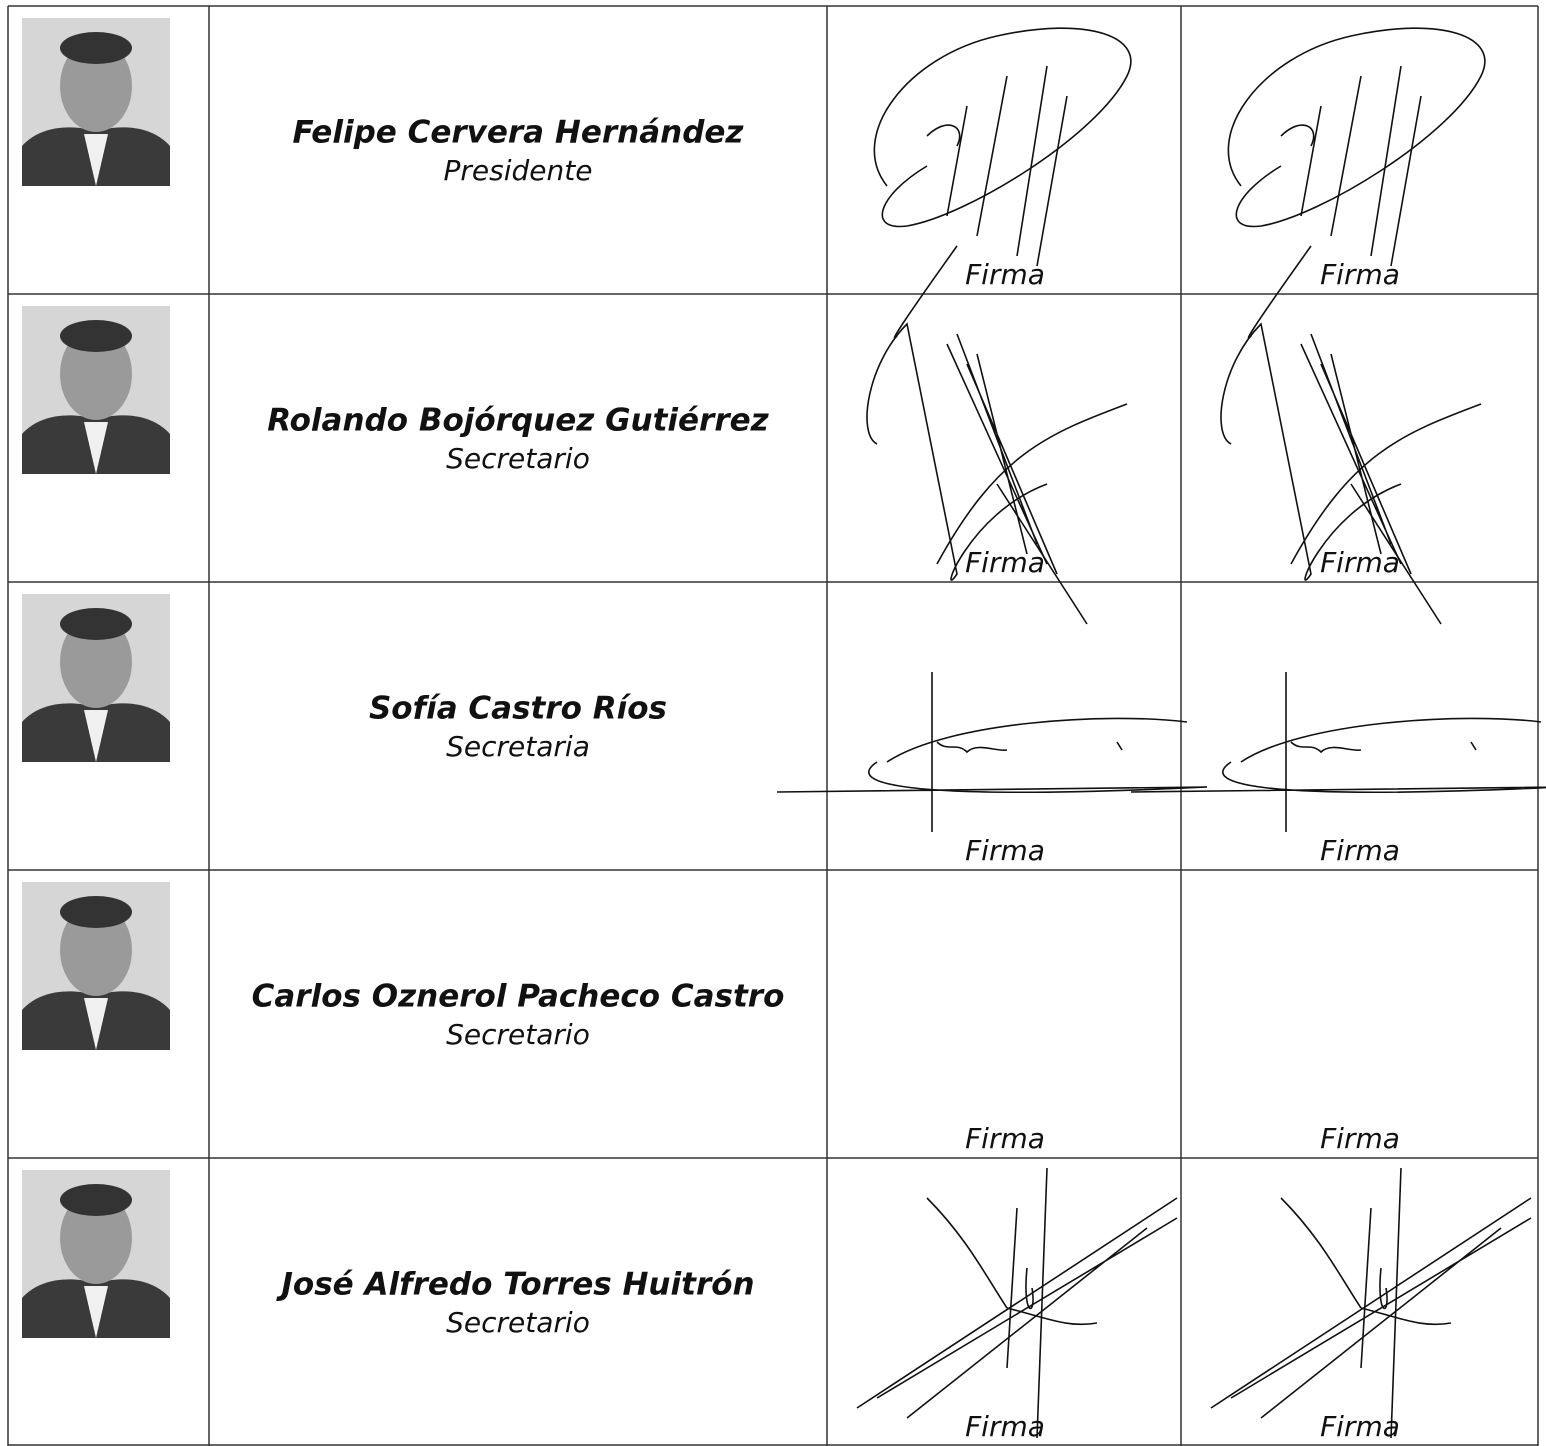  What do you see at coordinates (519, 133) in the screenshot?
I see `member-name: Felipe Cervera Hernández` at bounding box center [519, 133].